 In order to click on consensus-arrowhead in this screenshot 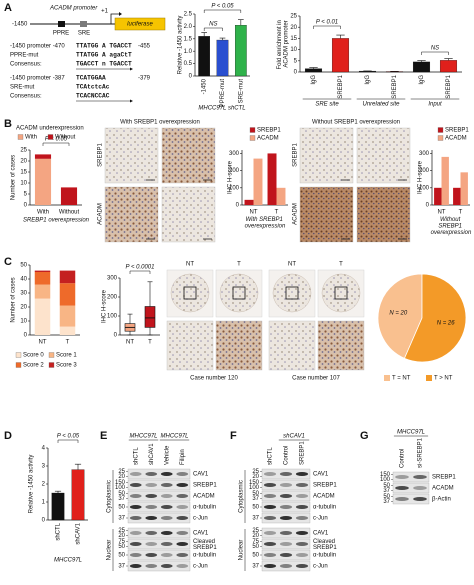, I will do `click(131, 69)`.